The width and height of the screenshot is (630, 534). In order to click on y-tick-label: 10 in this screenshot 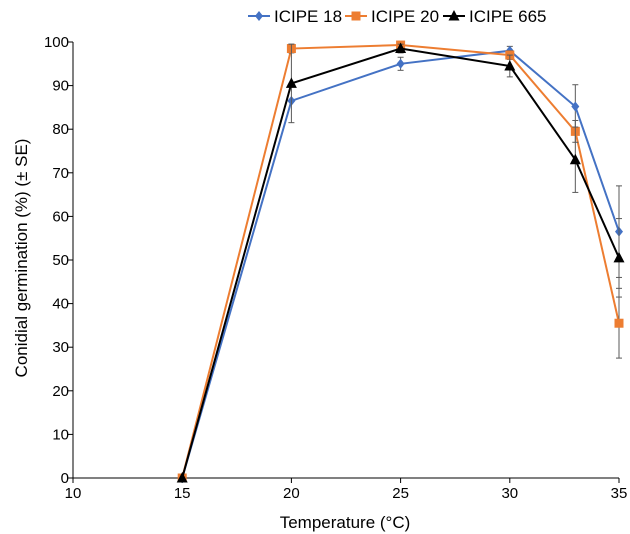, I will do `click(60, 434)`.